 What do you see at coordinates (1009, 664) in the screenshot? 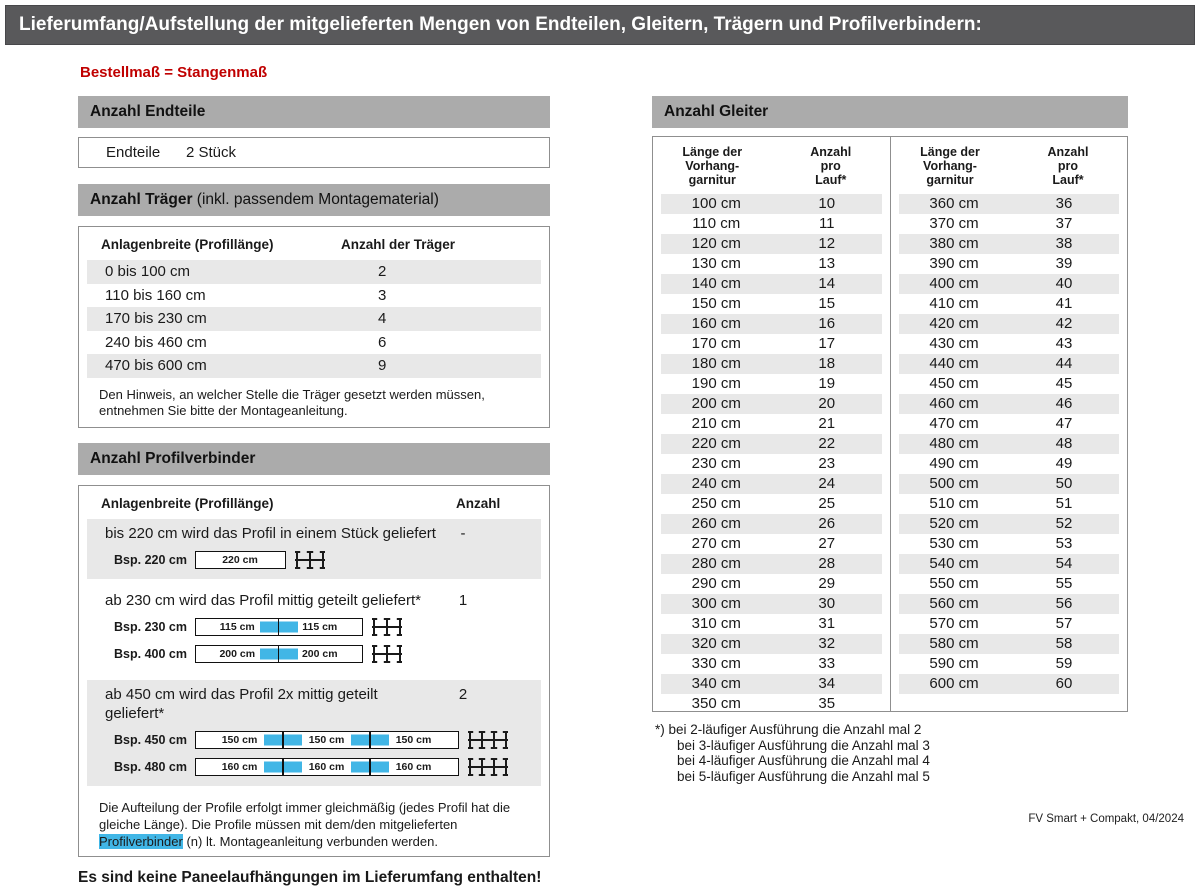
I see `gleiter-row: 590 cm 59` at bounding box center [1009, 664].